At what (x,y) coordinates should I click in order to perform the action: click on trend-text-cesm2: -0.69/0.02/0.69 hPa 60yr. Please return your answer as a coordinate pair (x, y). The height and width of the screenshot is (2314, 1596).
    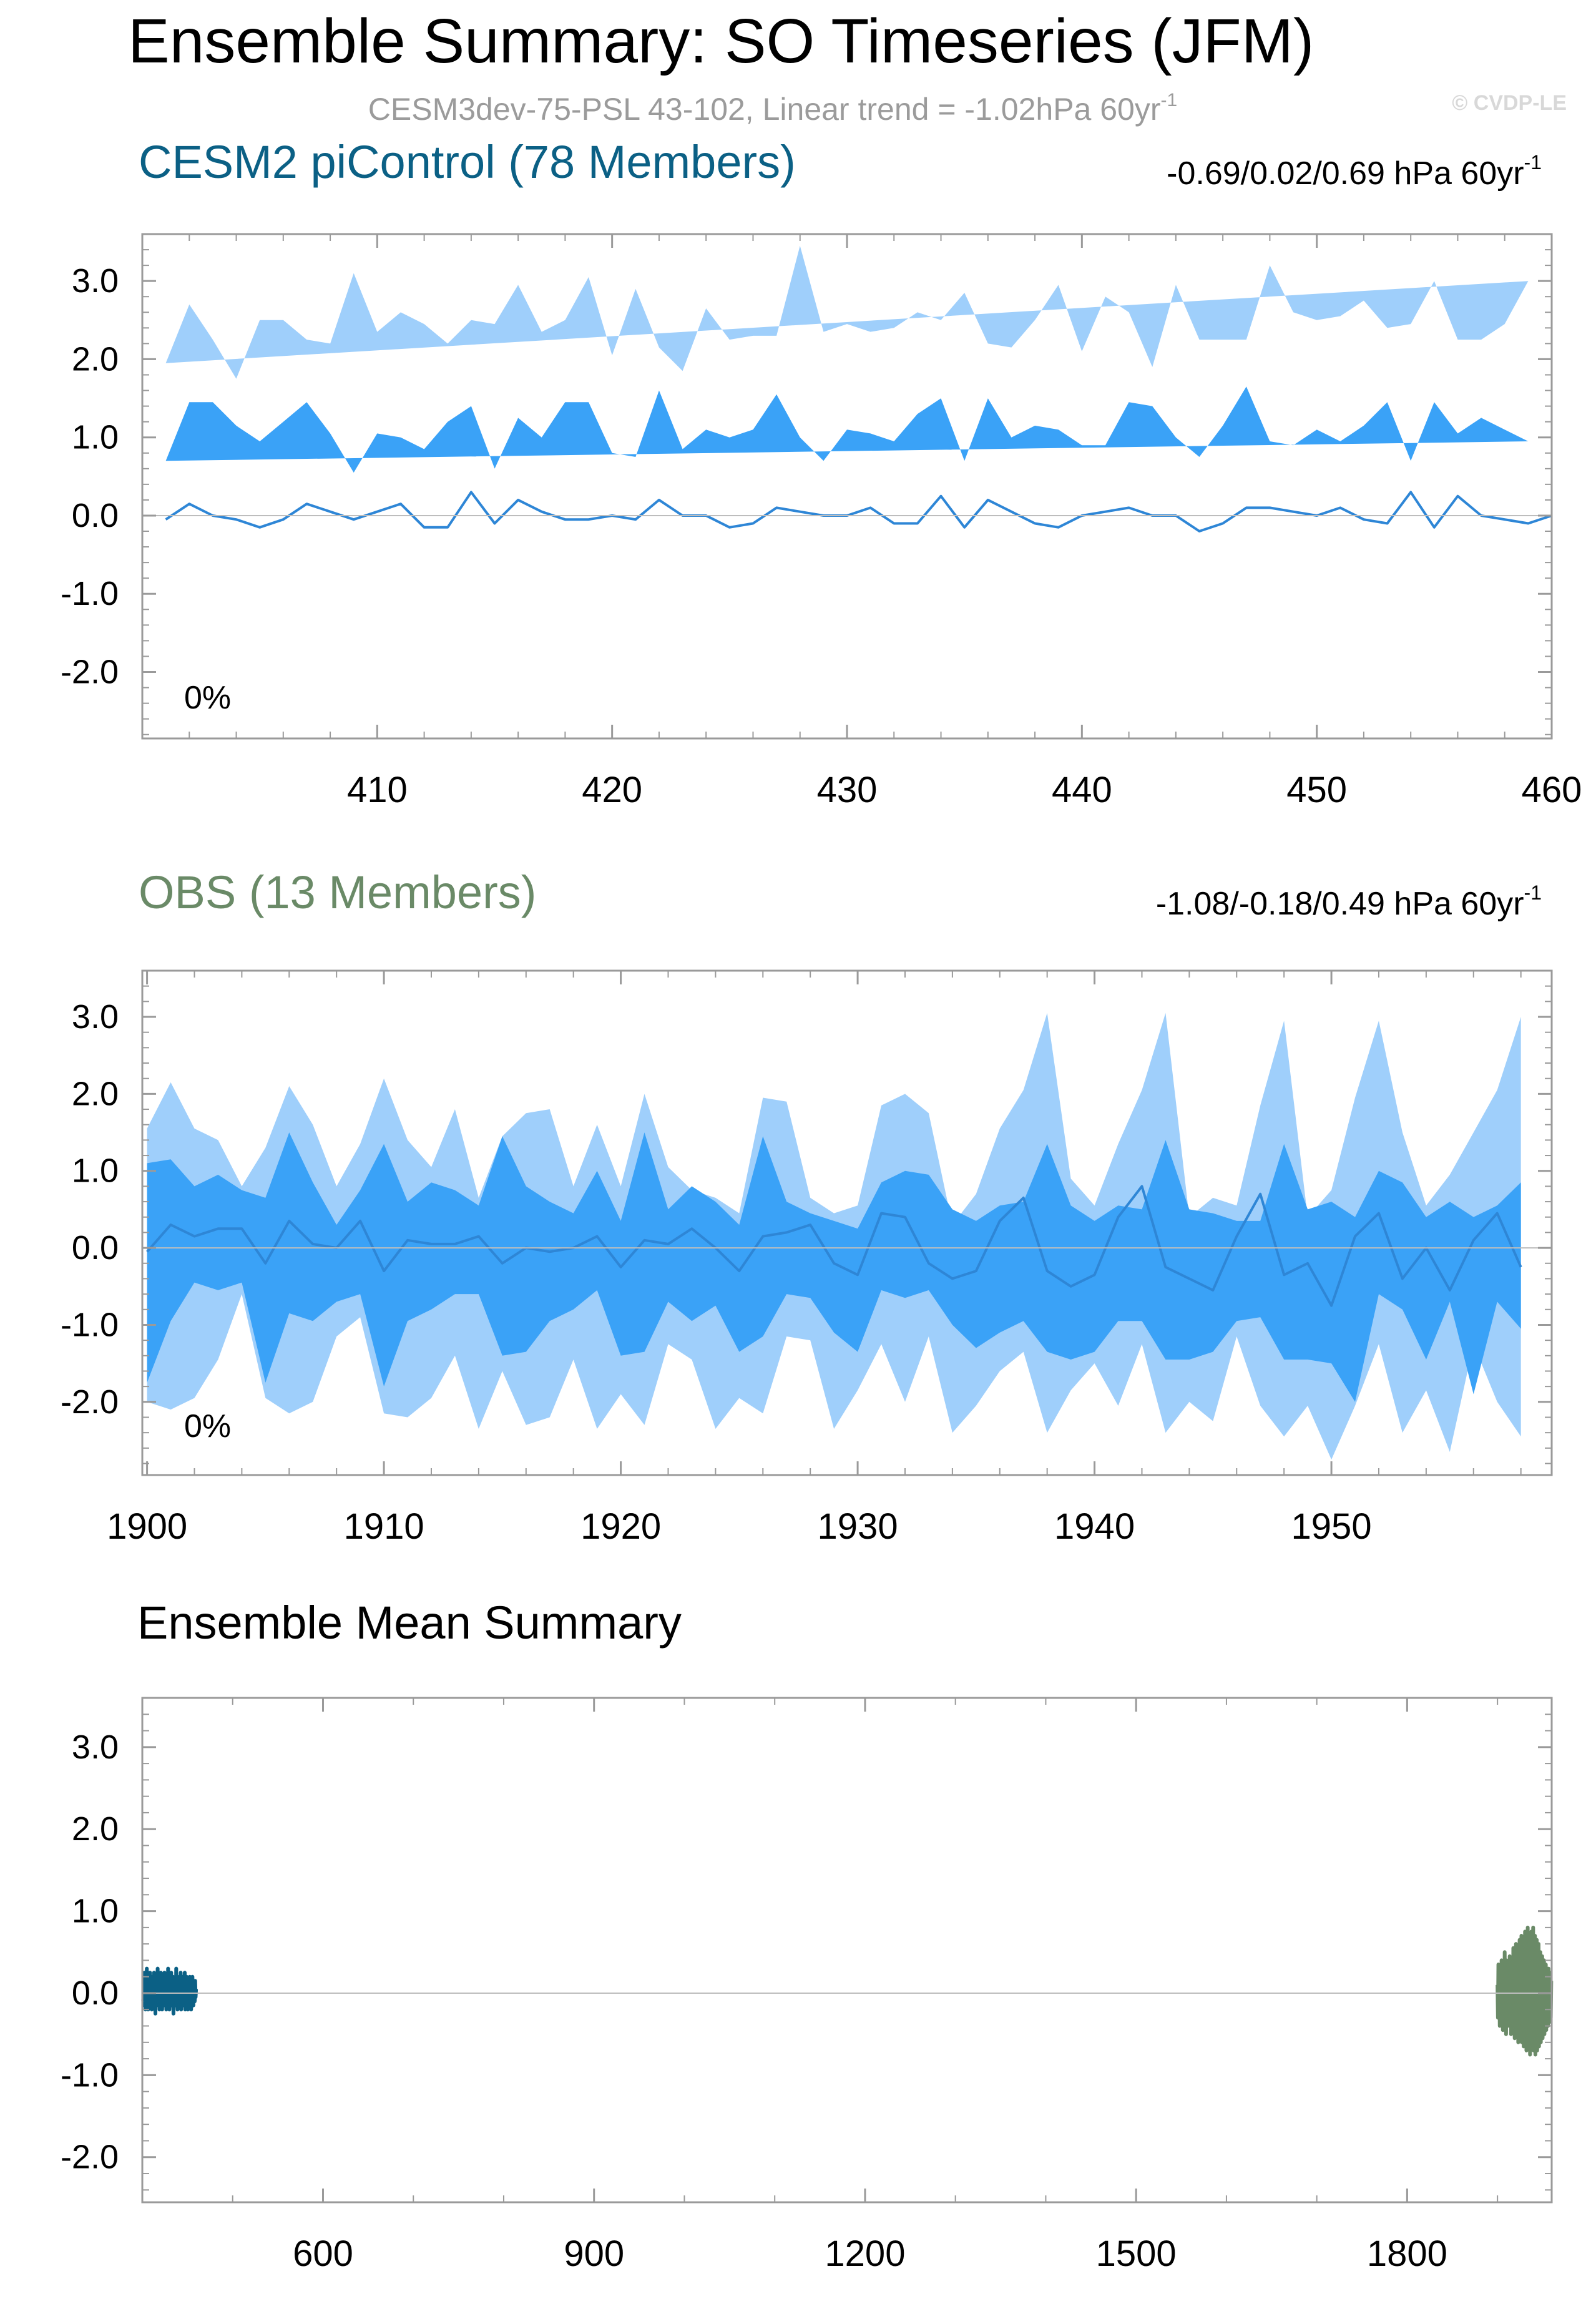
    Looking at the image, I should click on (1345, 173).